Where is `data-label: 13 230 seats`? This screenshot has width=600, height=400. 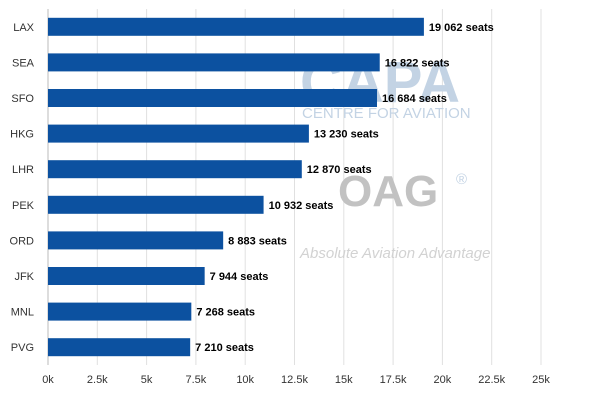
data-label: 13 230 seats is located at coordinates (346, 135).